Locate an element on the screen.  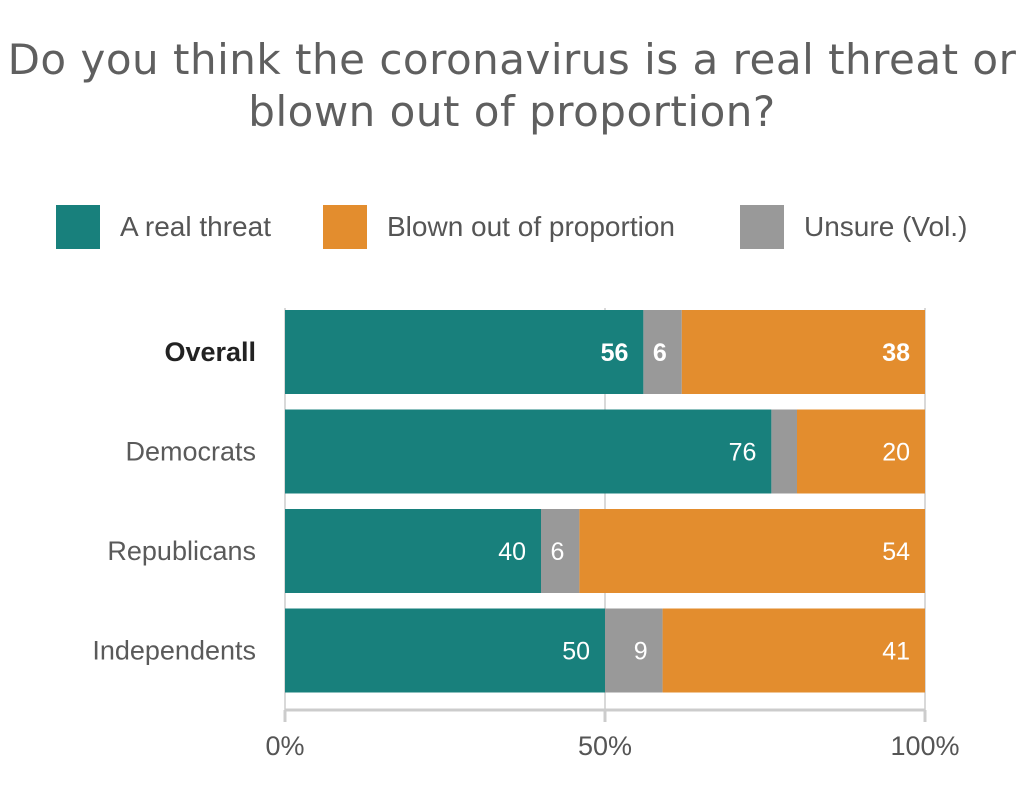
bar-overall-a-real-threat is located at coordinates (464, 352).